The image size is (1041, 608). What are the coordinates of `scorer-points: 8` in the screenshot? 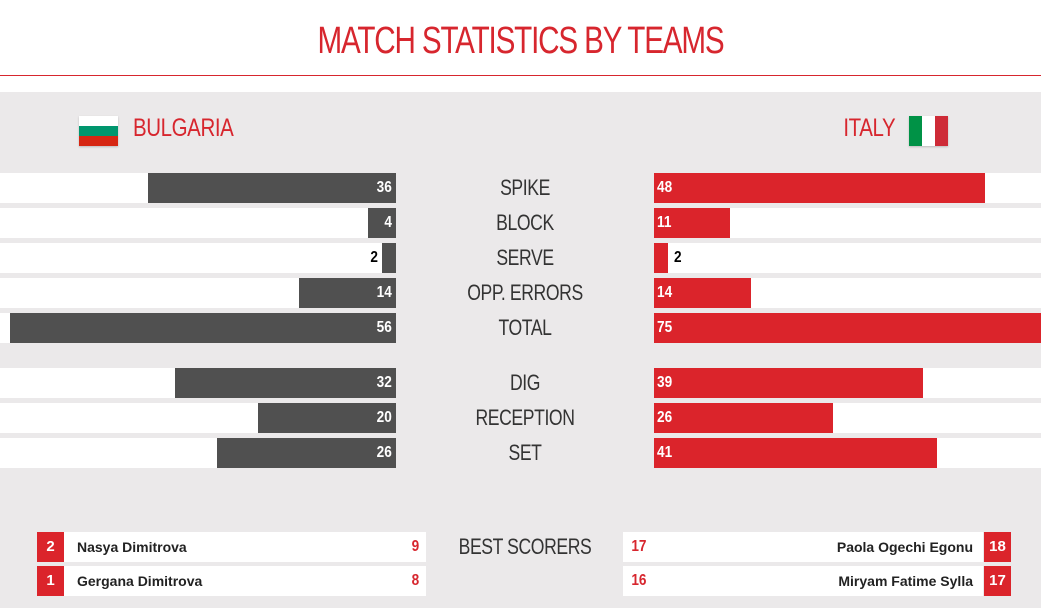 It's located at (415, 580).